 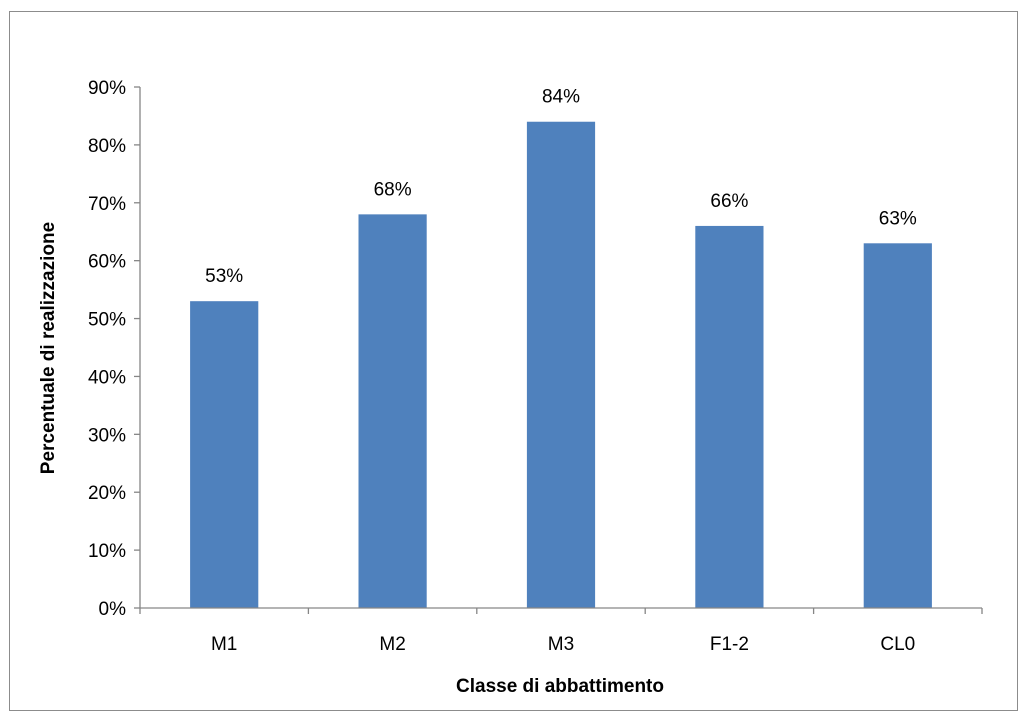 What do you see at coordinates (113, 609) in the screenshot?
I see `y-tick-label: 0%` at bounding box center [113, 609].